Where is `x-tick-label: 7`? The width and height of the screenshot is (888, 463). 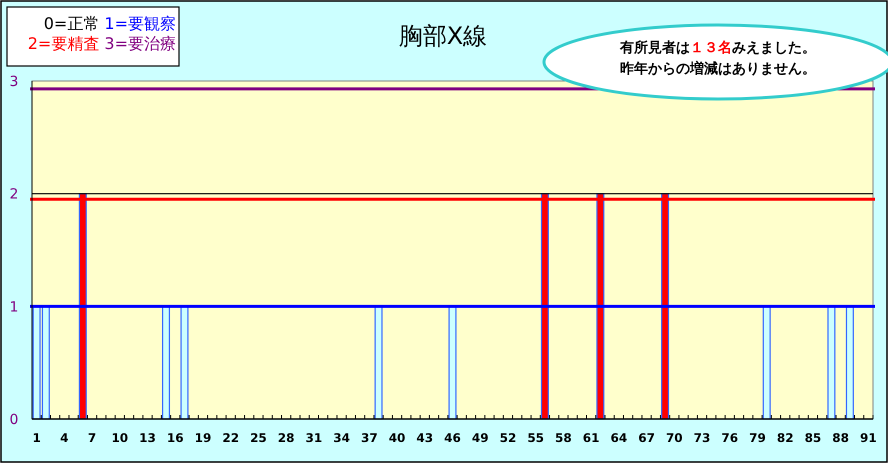
x-tick-label: 7 is located at coordinates (92, 438).